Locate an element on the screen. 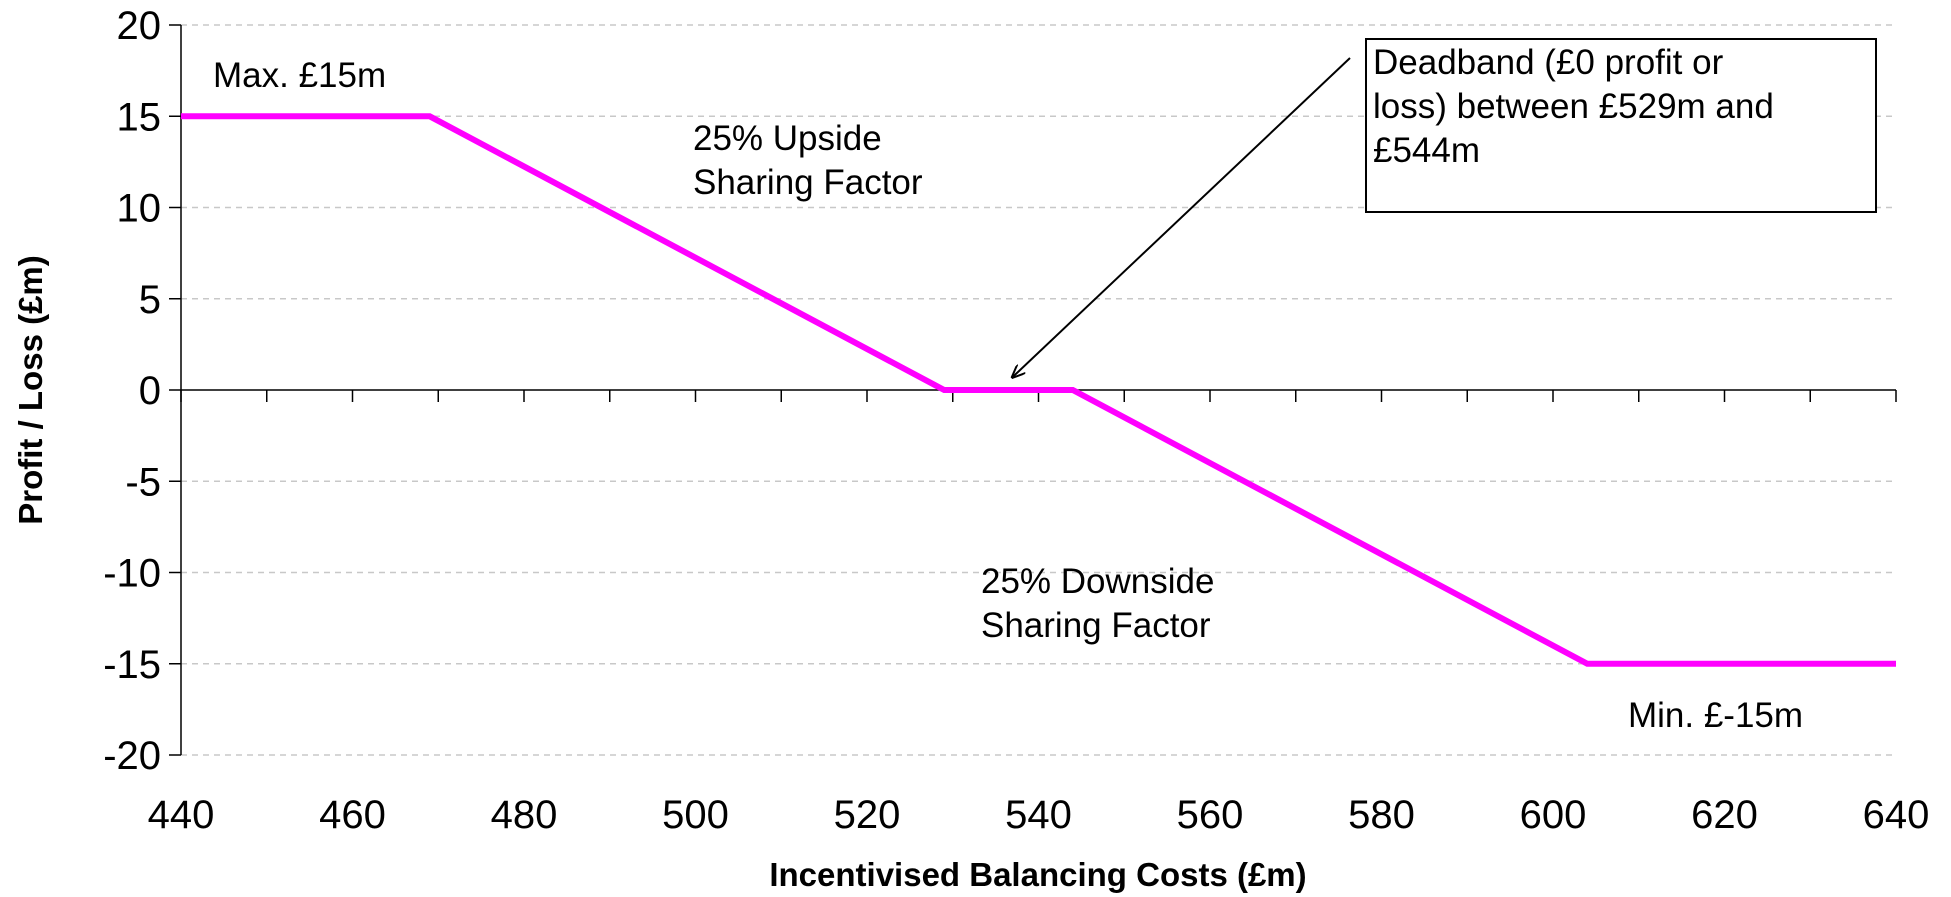 The image size is (1951, 897). y-tick-label: 20 is located at coordinates (139, 26).